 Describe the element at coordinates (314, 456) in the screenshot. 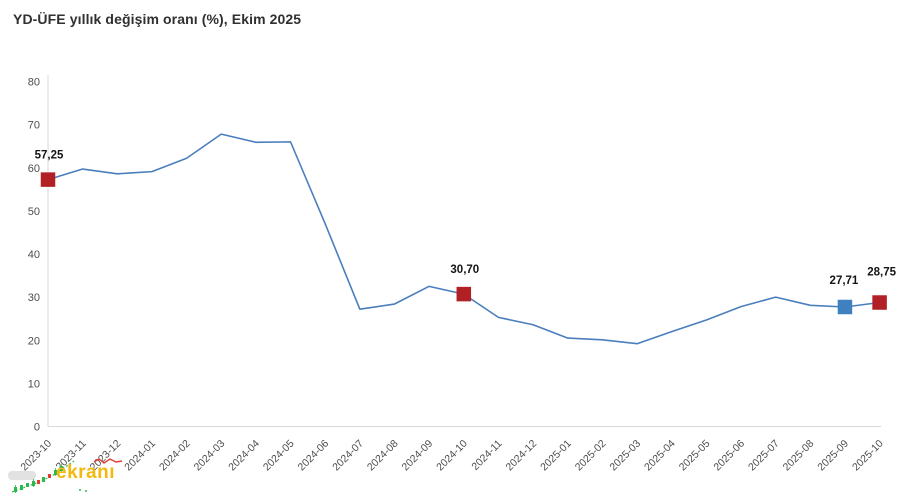

I see `x-axis-tick-label: 2024-06` at that location.